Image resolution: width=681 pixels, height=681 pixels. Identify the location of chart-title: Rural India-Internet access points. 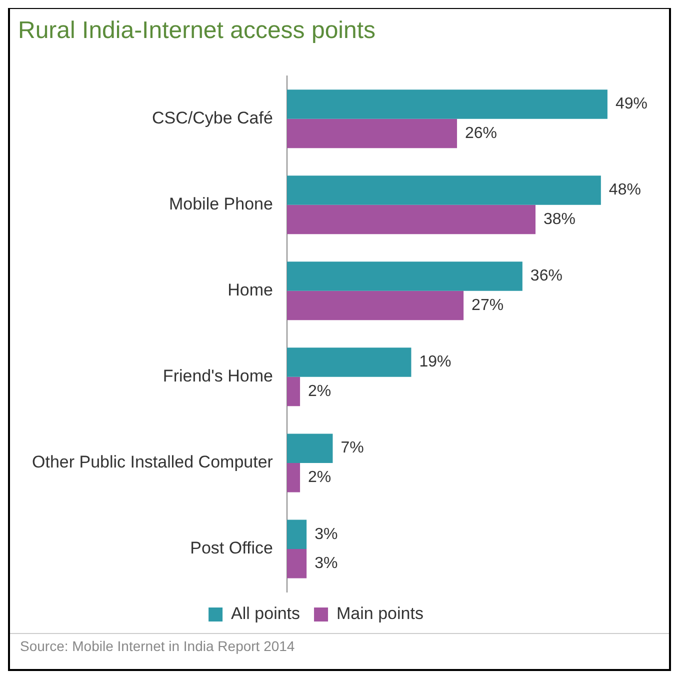
(197, 30).